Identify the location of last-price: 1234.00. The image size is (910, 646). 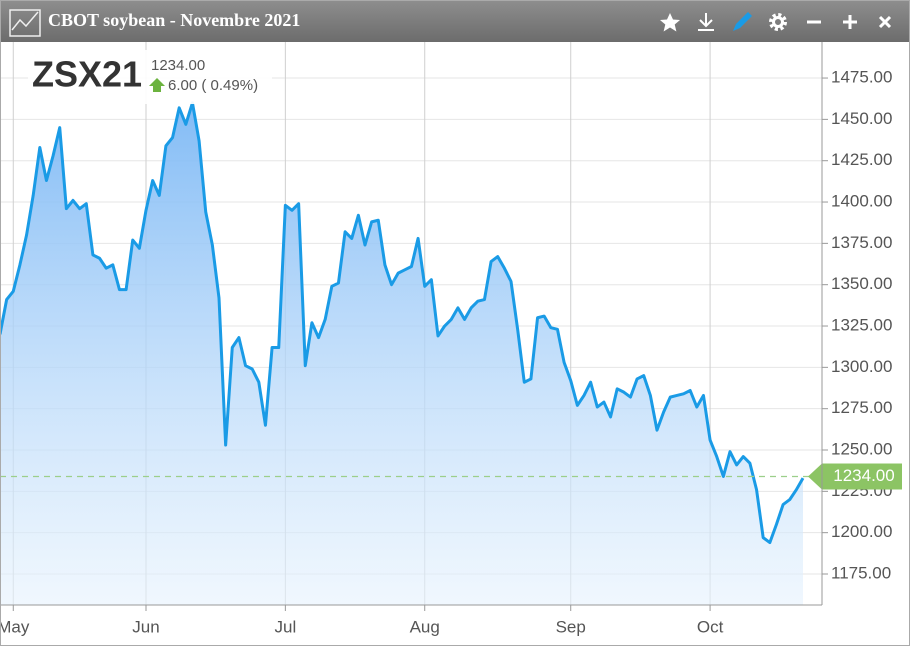
(178, 65).